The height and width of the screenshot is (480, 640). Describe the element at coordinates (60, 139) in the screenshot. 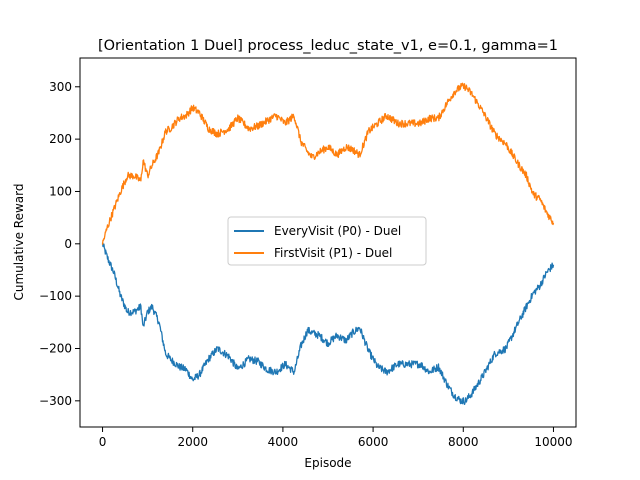

I see `y-tick-label: 200` at that location.